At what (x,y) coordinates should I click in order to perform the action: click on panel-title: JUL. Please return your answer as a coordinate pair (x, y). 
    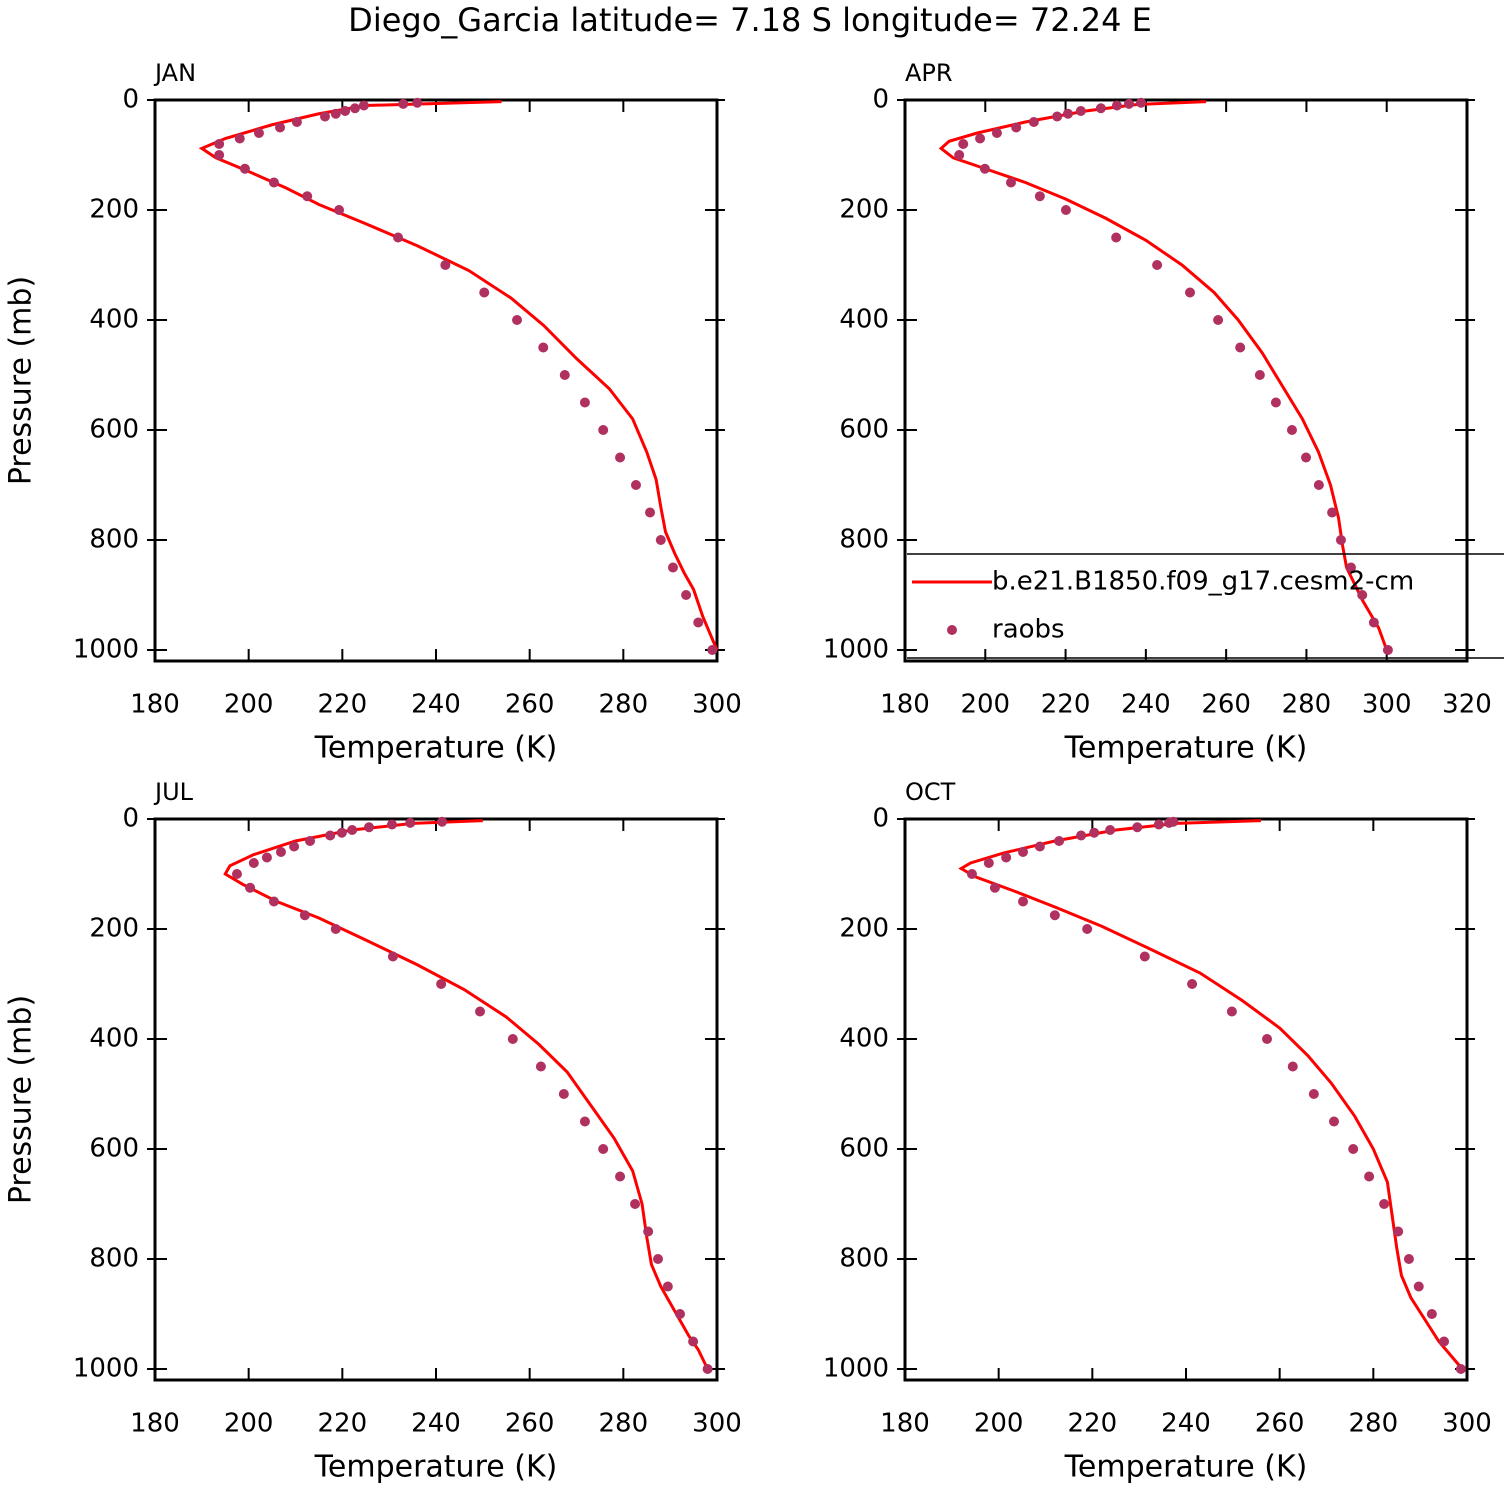
    Looking at the image, I should click on (173, 792).